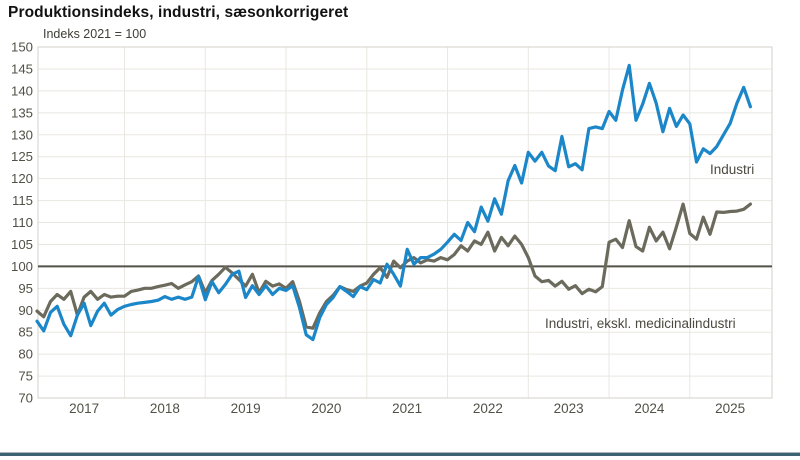 The image size is (800, 460). What do you see at coordinates (569, 408) in the screenshot?
I see `x-axis-year-label: 2023` at bounding box center [569, 408].